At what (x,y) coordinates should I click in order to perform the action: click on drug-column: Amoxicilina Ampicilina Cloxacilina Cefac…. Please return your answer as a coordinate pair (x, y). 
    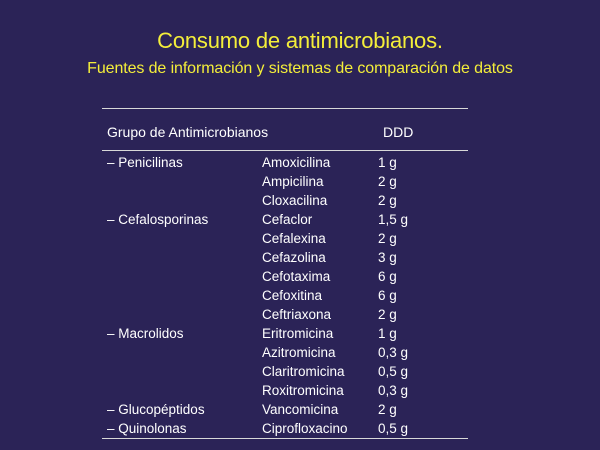
    Looking at the image, I should click on (305, 295).